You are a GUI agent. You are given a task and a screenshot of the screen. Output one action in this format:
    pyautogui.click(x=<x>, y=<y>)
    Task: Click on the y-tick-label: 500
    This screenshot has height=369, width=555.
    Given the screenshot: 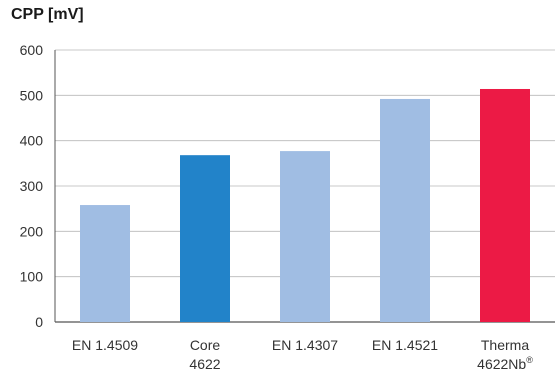 What is the action you would take?
    pyautogui.click(x=32, y=95)
    